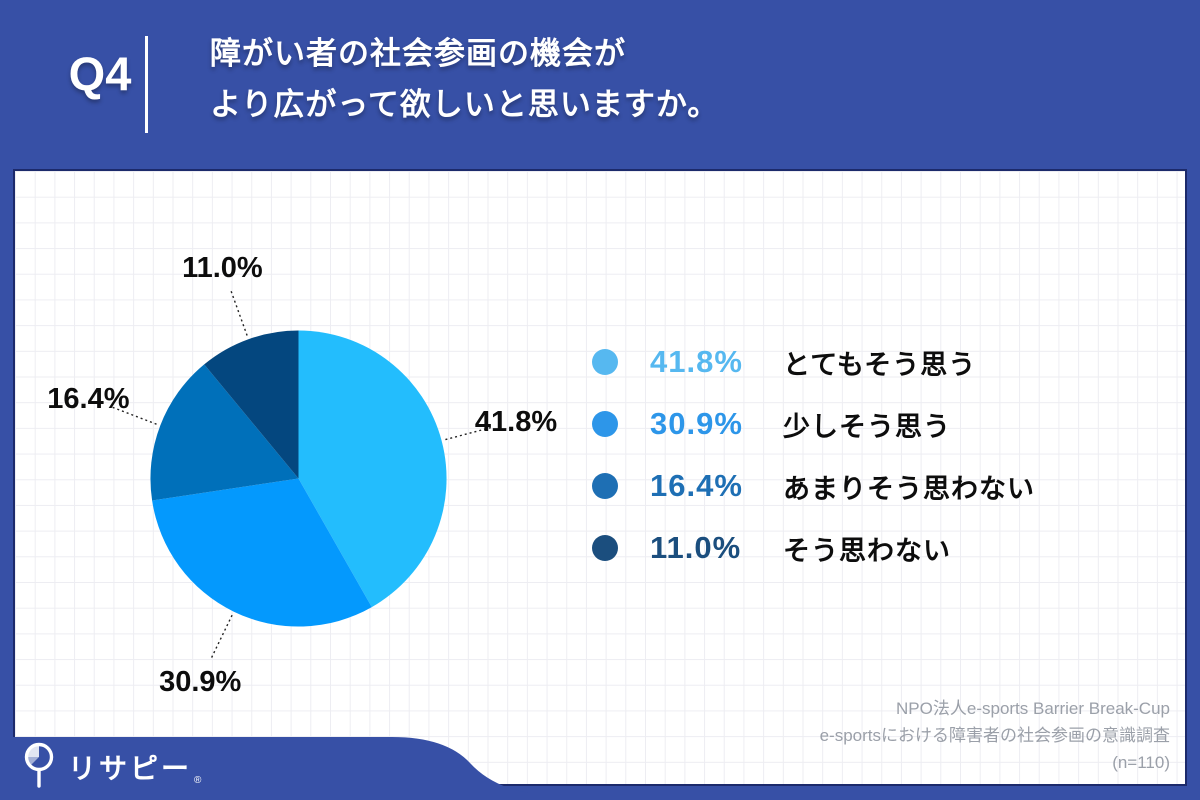  I want to click on registered-mark: ®, so click(198, 780).